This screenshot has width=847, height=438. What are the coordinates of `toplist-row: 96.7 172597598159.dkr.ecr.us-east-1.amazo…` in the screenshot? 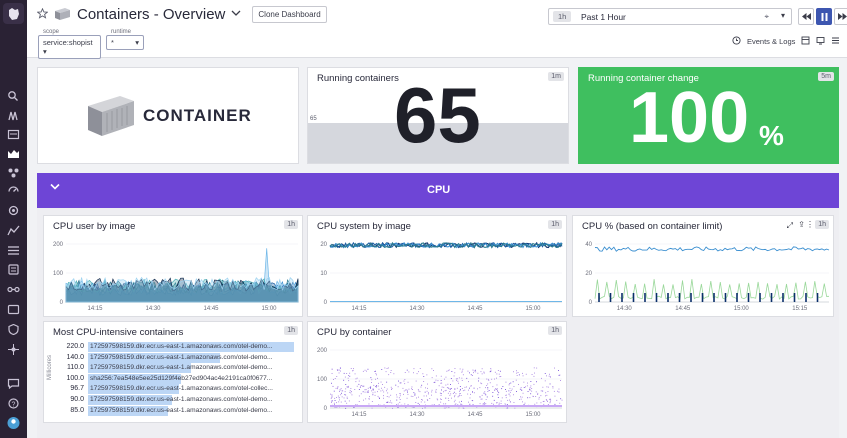 It's located at (177, 389).